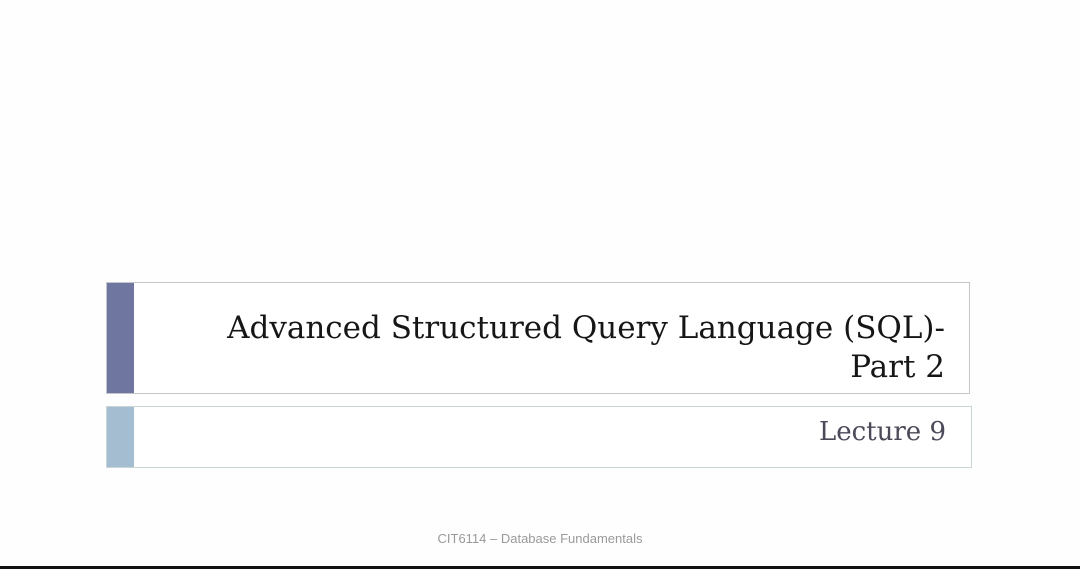 The height and width of the screenshot is (569, 1080). What do you see at coordinates (540, 567) in the screenshot?
I see `bottom-divider` at bounding box center [540, 567].